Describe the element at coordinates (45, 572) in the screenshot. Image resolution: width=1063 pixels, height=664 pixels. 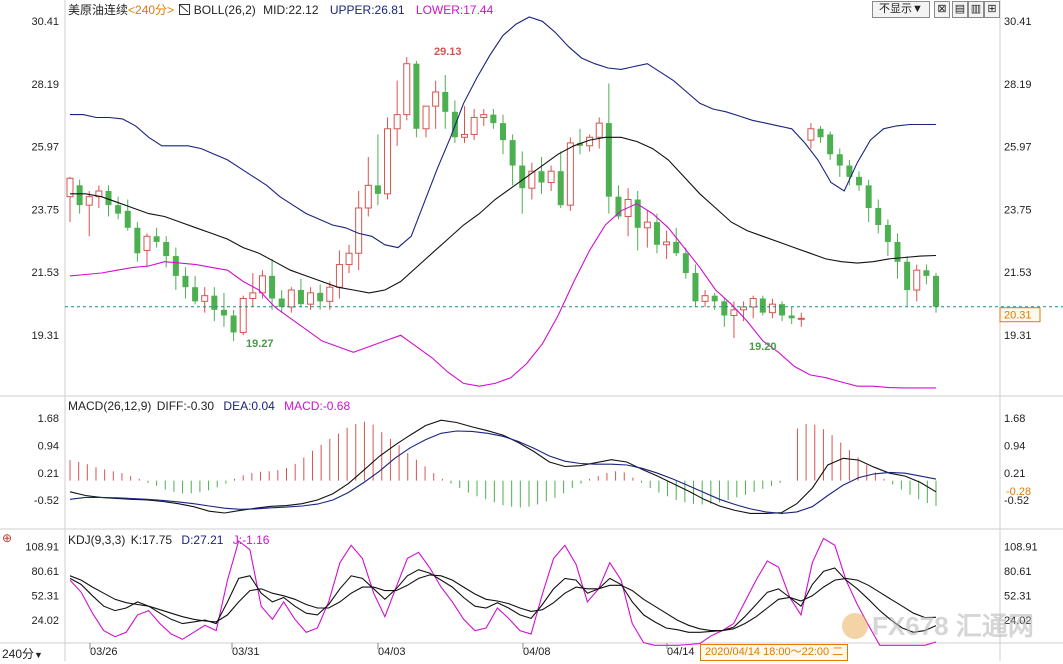
I see `kdj-tick-left: 80.61` at that location.